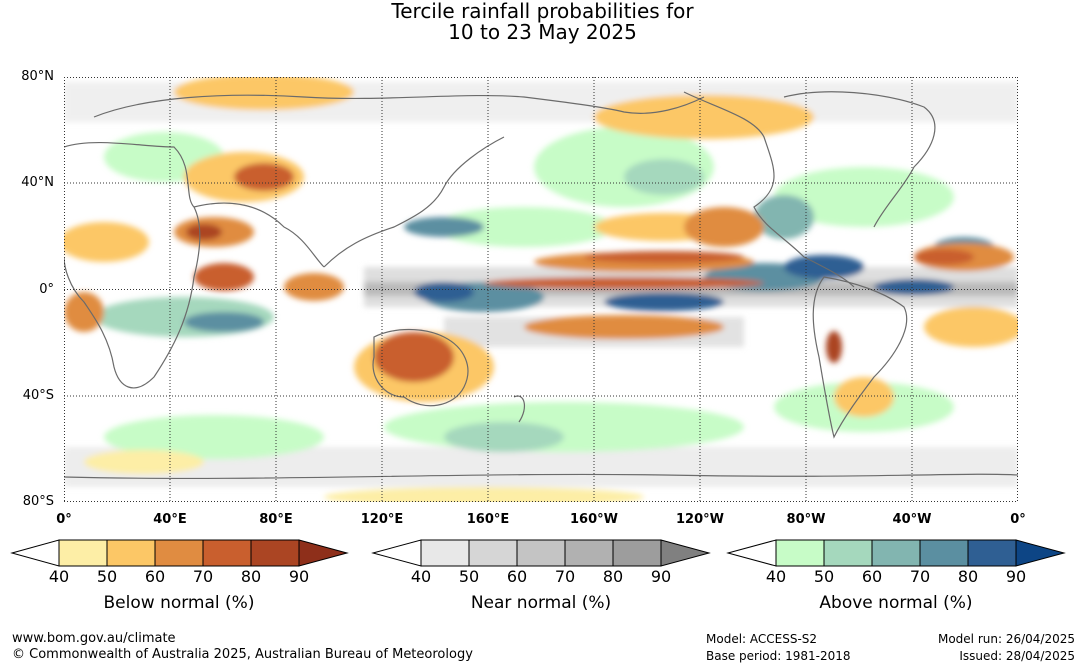  I want to click on lon-label-0: 0°, so click(64, 519).